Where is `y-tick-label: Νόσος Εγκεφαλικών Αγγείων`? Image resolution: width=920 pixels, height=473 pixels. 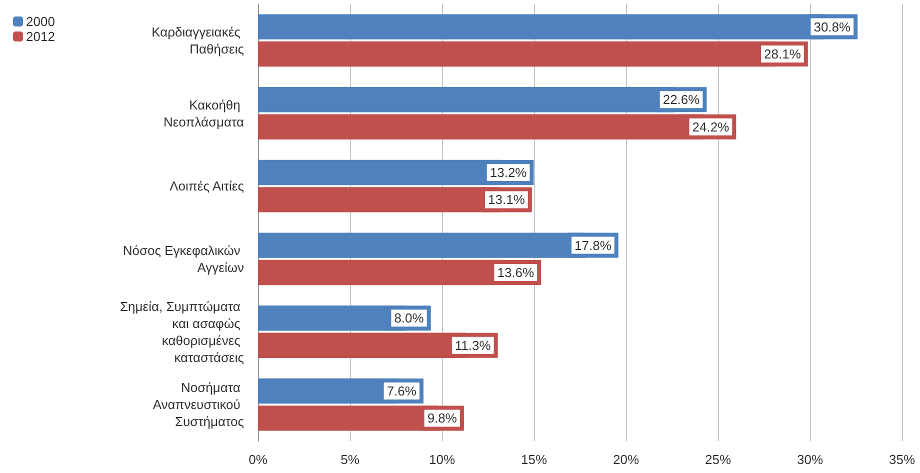
y-tick-label: Νόσος Εγκεφαλικών Αγγείων is located at coordinates (183, 258).